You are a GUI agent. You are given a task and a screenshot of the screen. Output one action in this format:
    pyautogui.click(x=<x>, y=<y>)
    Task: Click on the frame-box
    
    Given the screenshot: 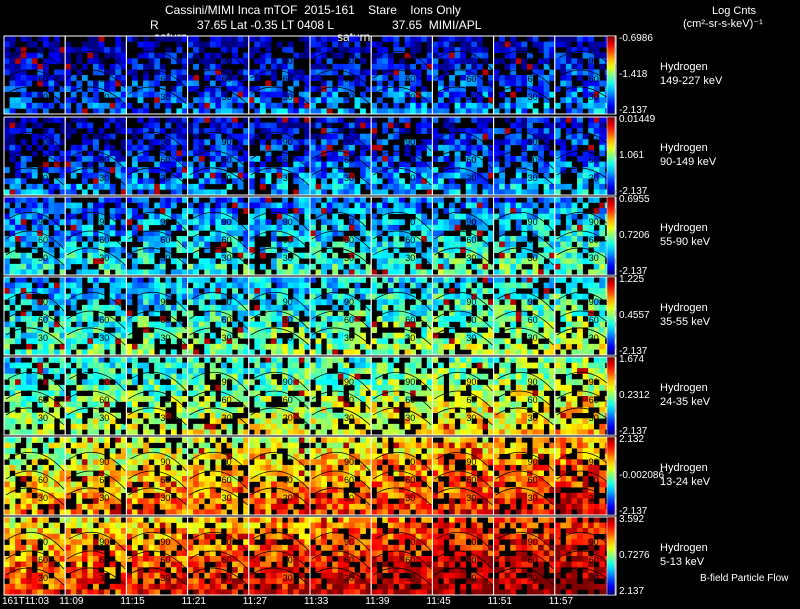 What is the action you would take?
    pyautogui.click(x=585, y=316)
    